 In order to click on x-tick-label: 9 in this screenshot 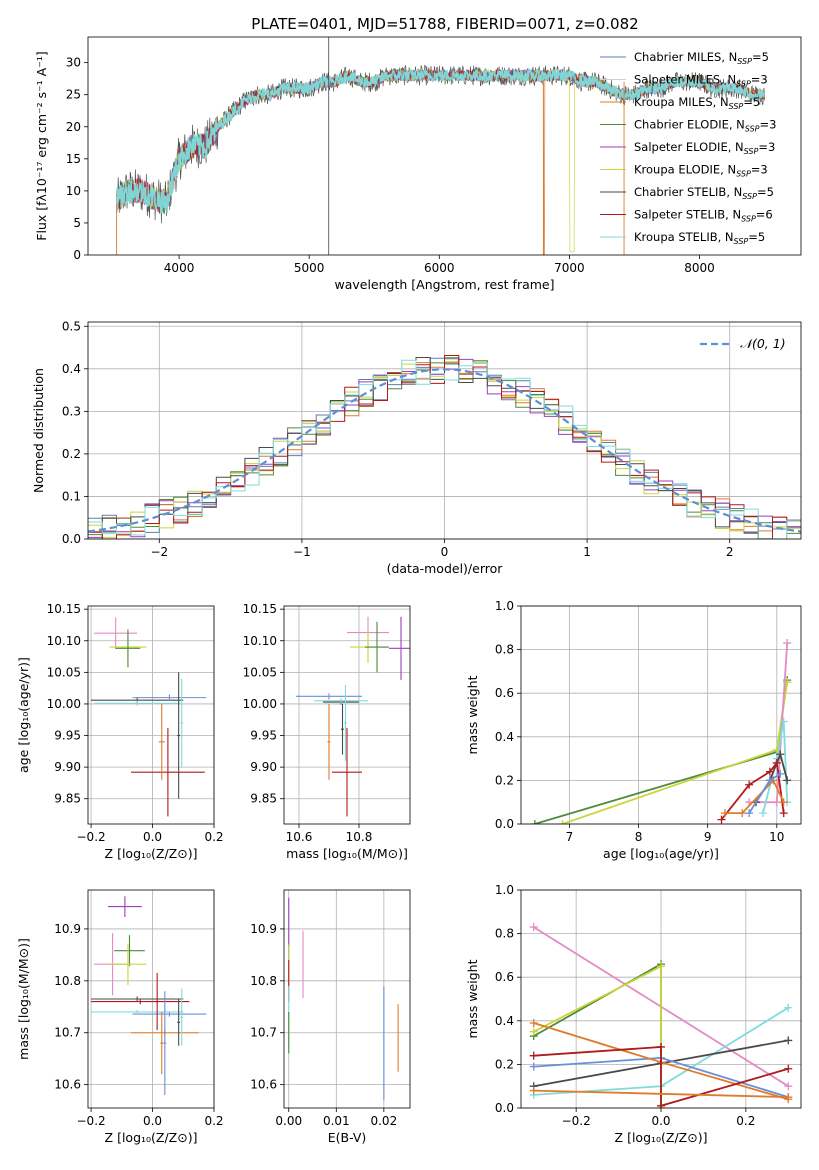, I will do `click(708, 837)`.